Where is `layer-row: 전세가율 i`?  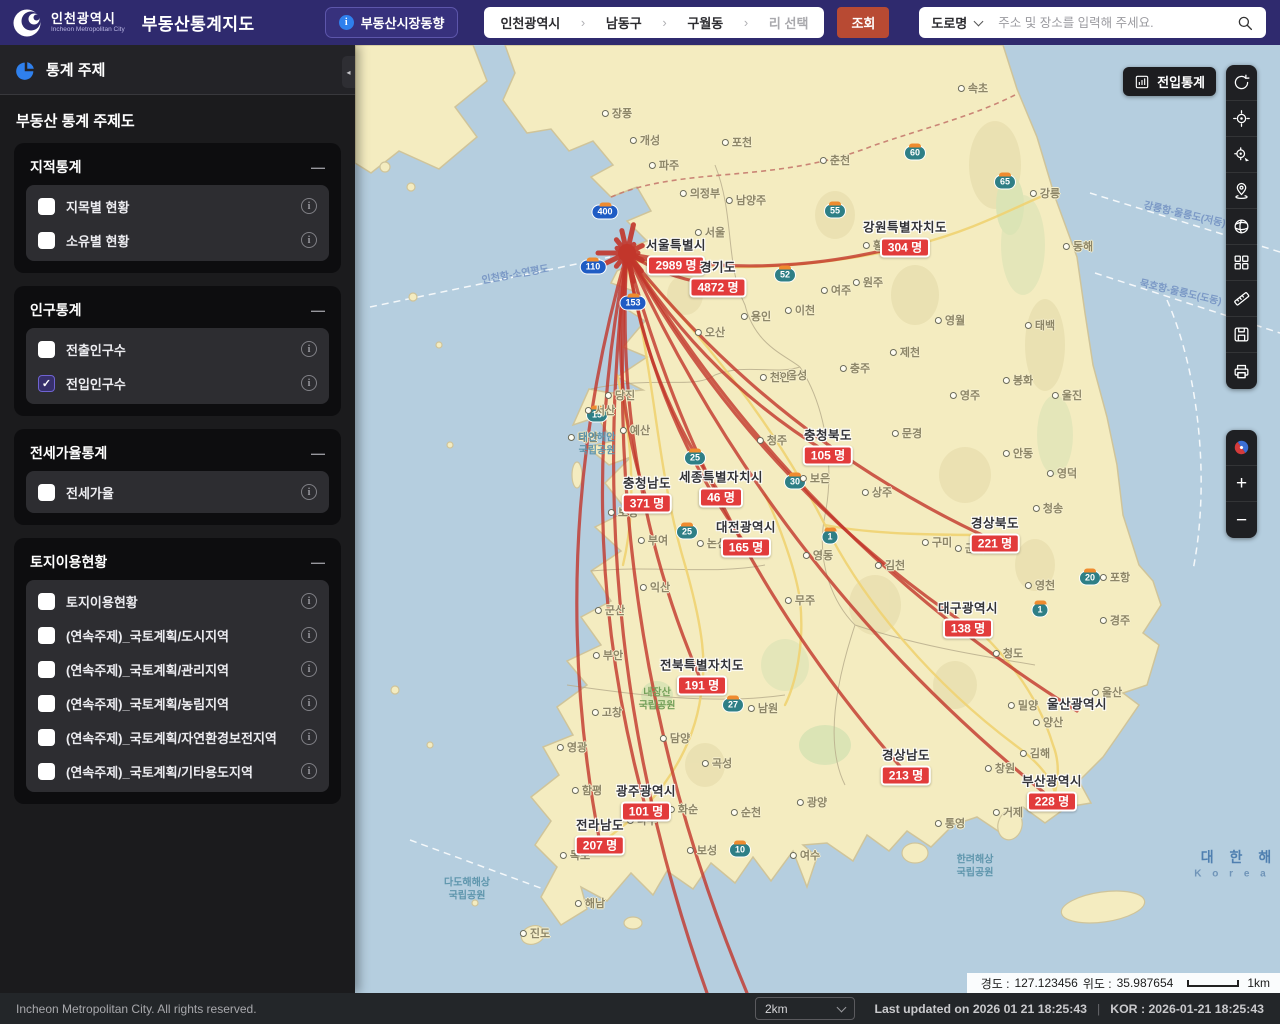
layer-row: 전세가율 i is located at coordinates (177, 492).